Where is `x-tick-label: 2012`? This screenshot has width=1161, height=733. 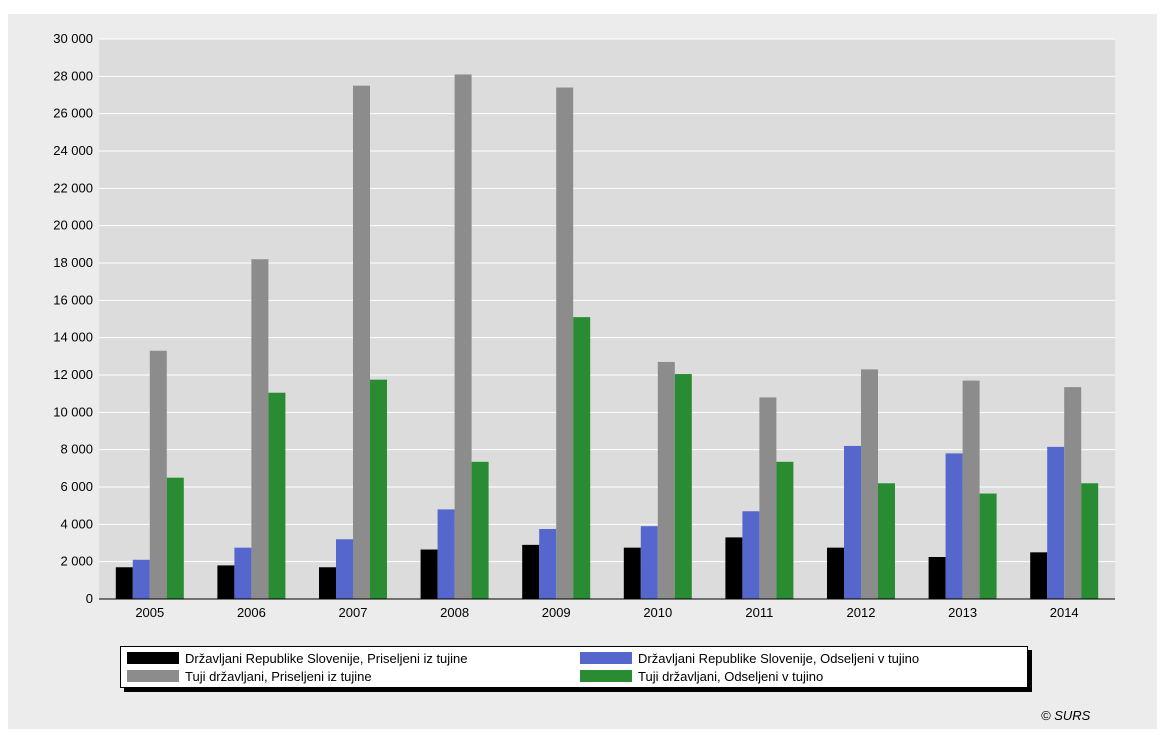 x-tick-label: 2012 is located at coordinates (861, 612).